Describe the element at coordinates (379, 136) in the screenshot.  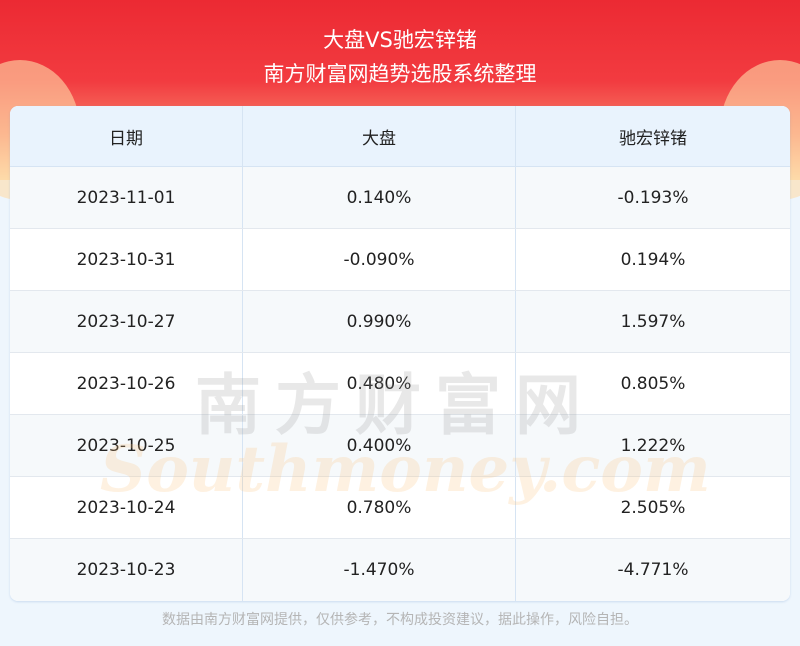
I see `column-header-market: 大盘` at that location.